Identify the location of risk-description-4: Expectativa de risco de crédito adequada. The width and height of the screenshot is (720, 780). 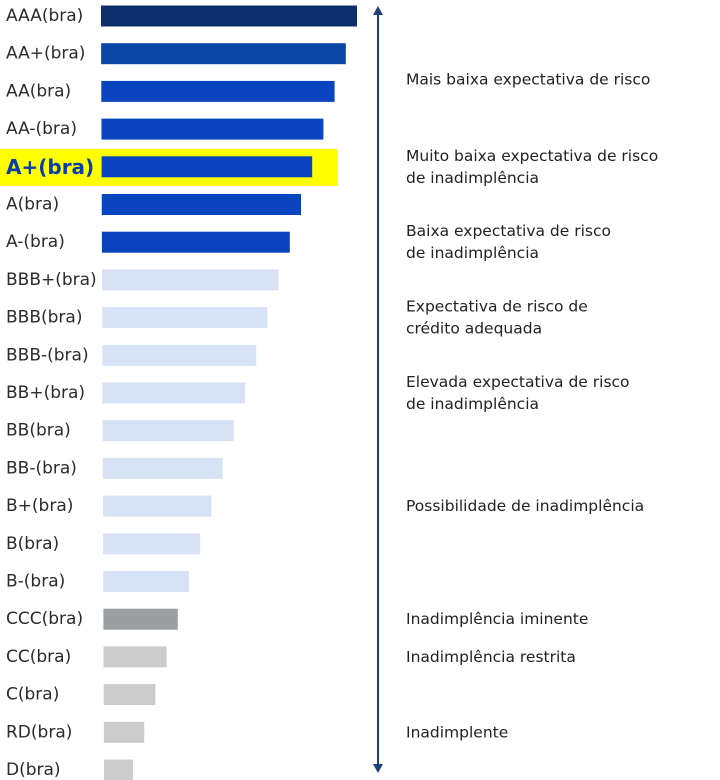
(497, 318).